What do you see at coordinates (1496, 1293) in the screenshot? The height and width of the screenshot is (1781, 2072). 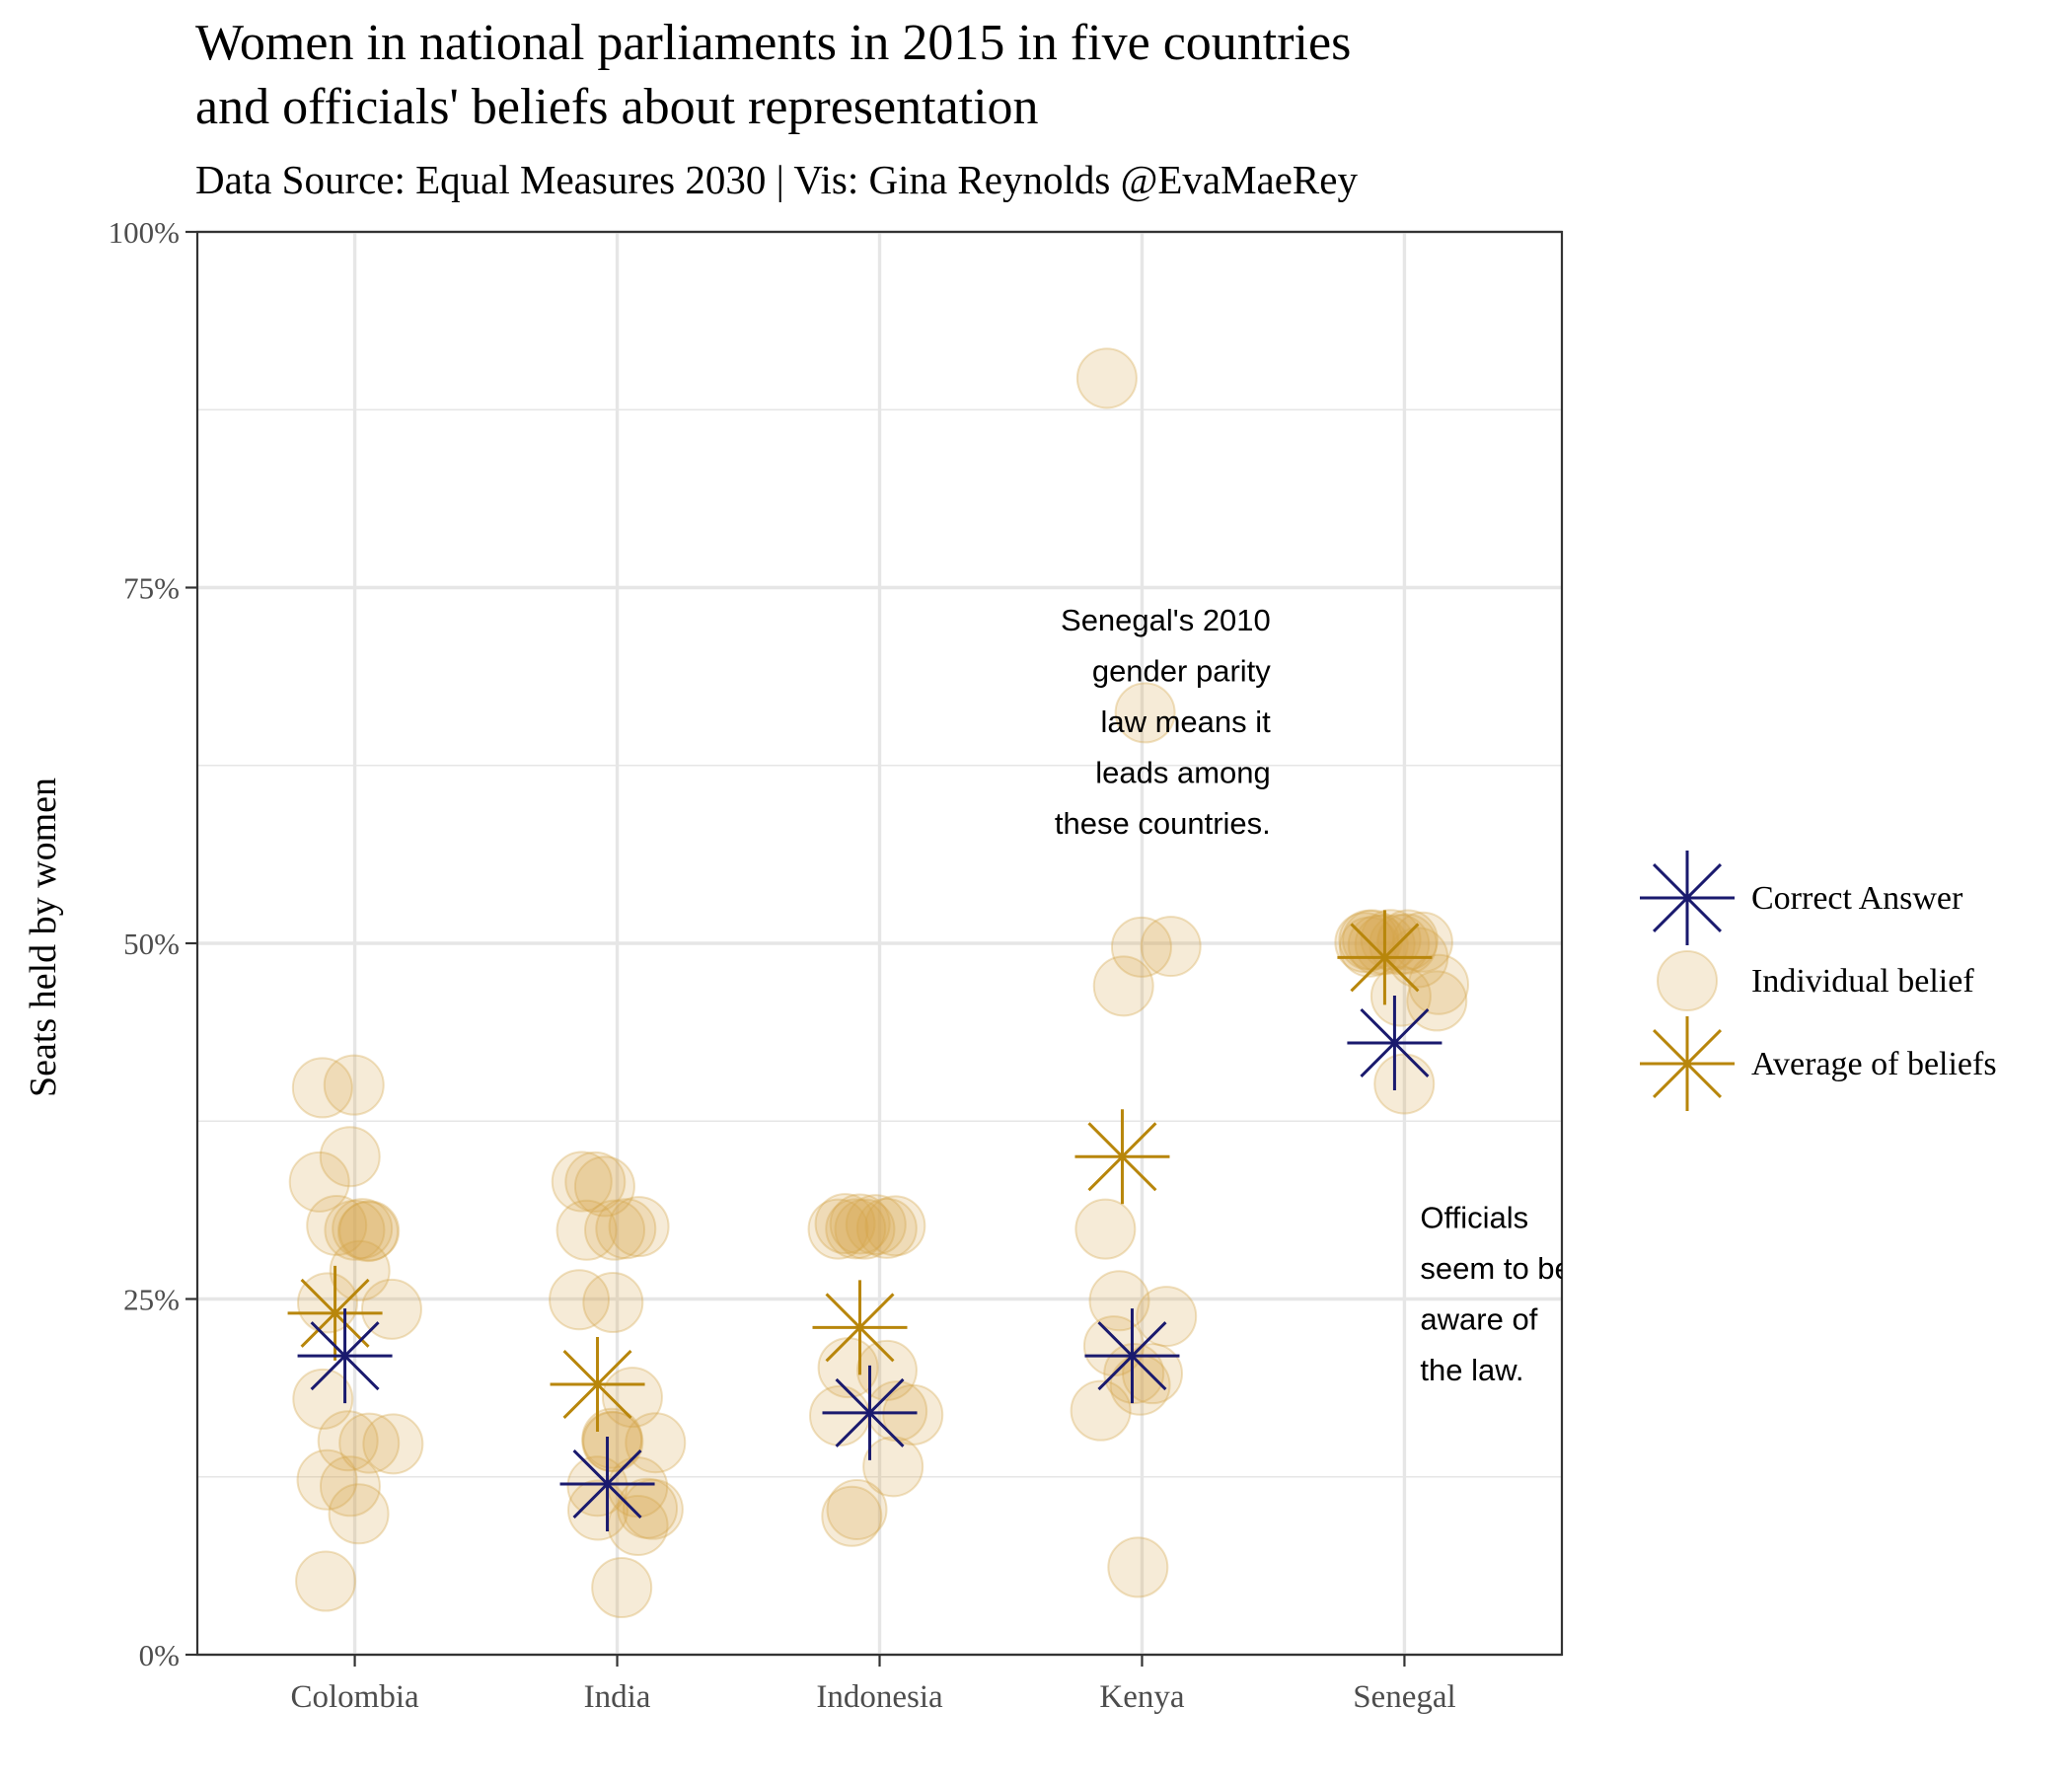 I see `annotation-officials-aware: Officials seem to be aware of the law.` at bounding box center [1496, 1293].